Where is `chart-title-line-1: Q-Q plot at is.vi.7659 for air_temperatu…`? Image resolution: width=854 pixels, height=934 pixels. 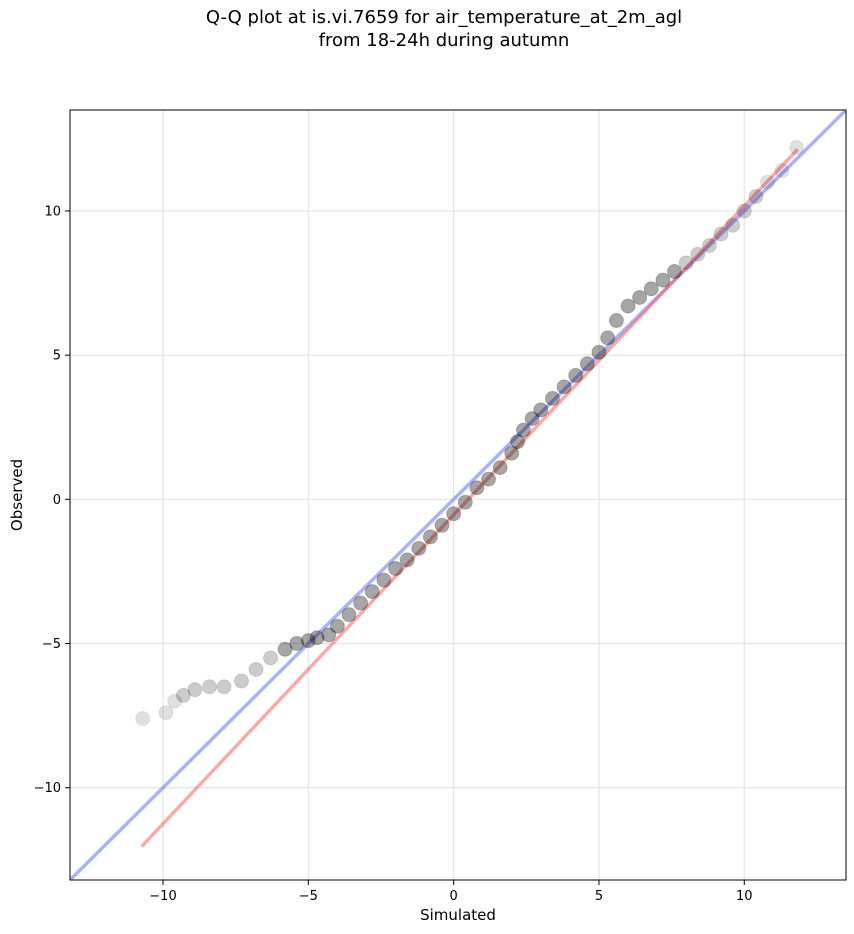 chart-title-line-1: Q-Q plot at is.vi.7659 for air_temperatu… is located at coordinates (444, 17).